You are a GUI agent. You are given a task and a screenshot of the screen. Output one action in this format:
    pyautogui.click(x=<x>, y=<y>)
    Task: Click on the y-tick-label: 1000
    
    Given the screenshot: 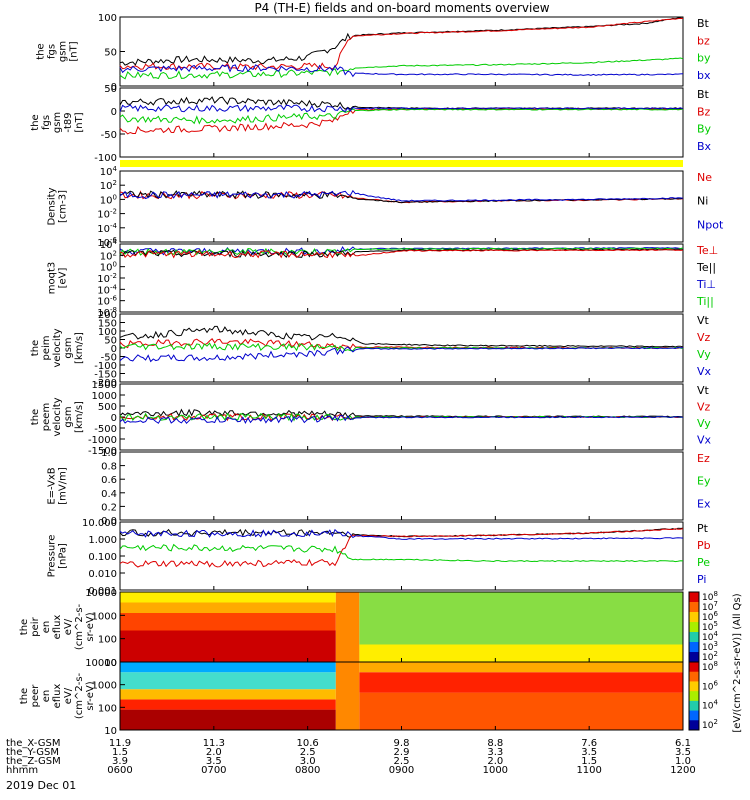 What is the action you would take?
    pyautogui.click(x=104, y=616)
    